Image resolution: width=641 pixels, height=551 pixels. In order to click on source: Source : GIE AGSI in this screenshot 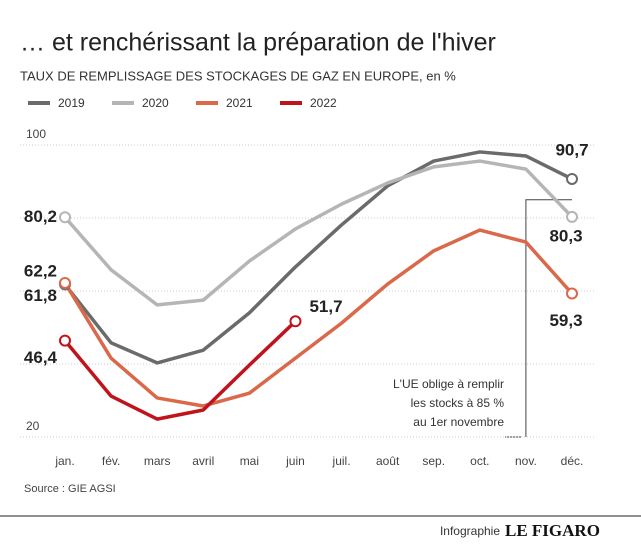, I will do `click(70, 489)`.